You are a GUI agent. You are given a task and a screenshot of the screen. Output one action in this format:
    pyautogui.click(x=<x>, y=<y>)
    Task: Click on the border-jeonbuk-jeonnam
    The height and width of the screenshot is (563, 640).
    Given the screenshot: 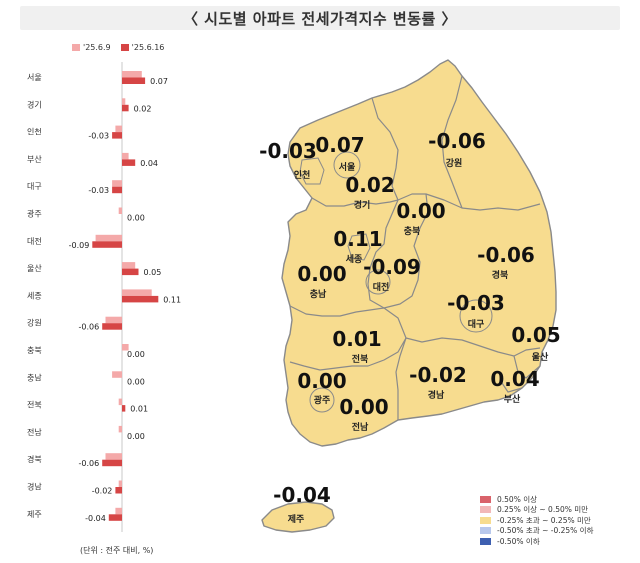 What is the action you would take?
    pyautogui.click(x=348, y=354)
    